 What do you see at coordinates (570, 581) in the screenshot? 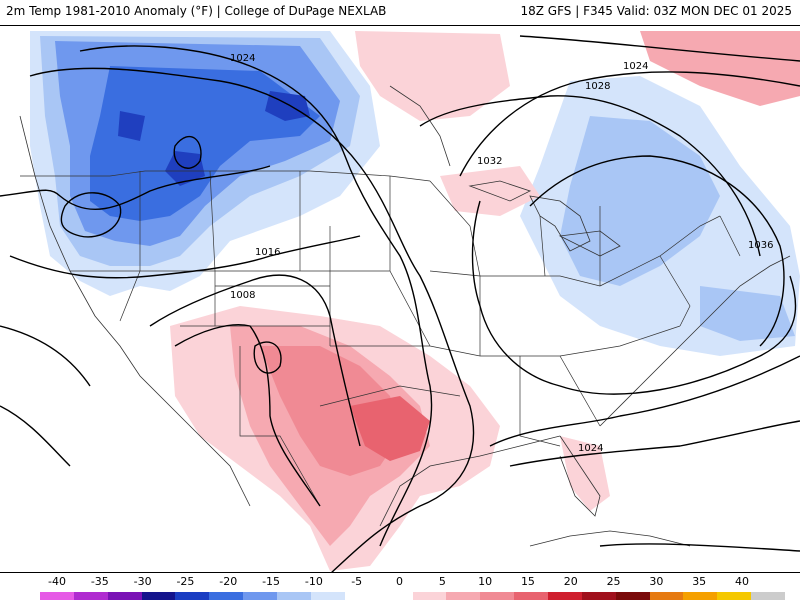
I see `colorbar-tick-label: 20` at bounding box center [570, 581].